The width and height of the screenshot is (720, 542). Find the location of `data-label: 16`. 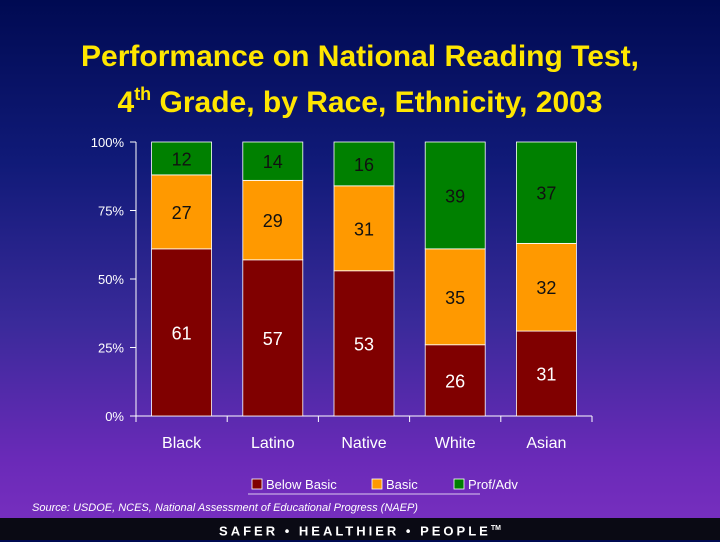

data-label: 16 is located at coordinates (364, 165).